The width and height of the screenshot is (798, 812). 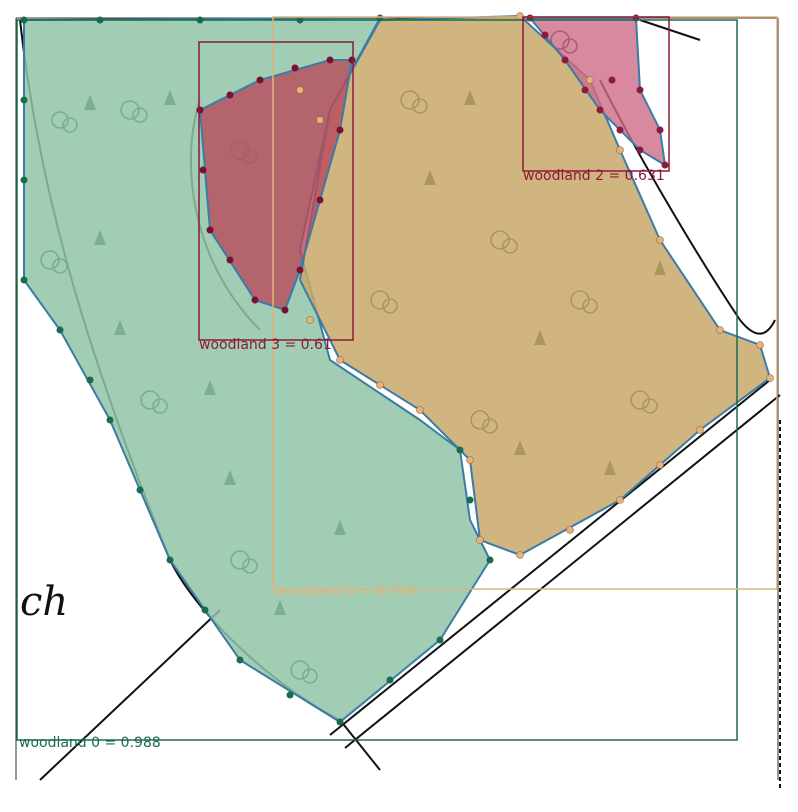 I want to click on woodland-3-bbox, so click(x=276, y=191).